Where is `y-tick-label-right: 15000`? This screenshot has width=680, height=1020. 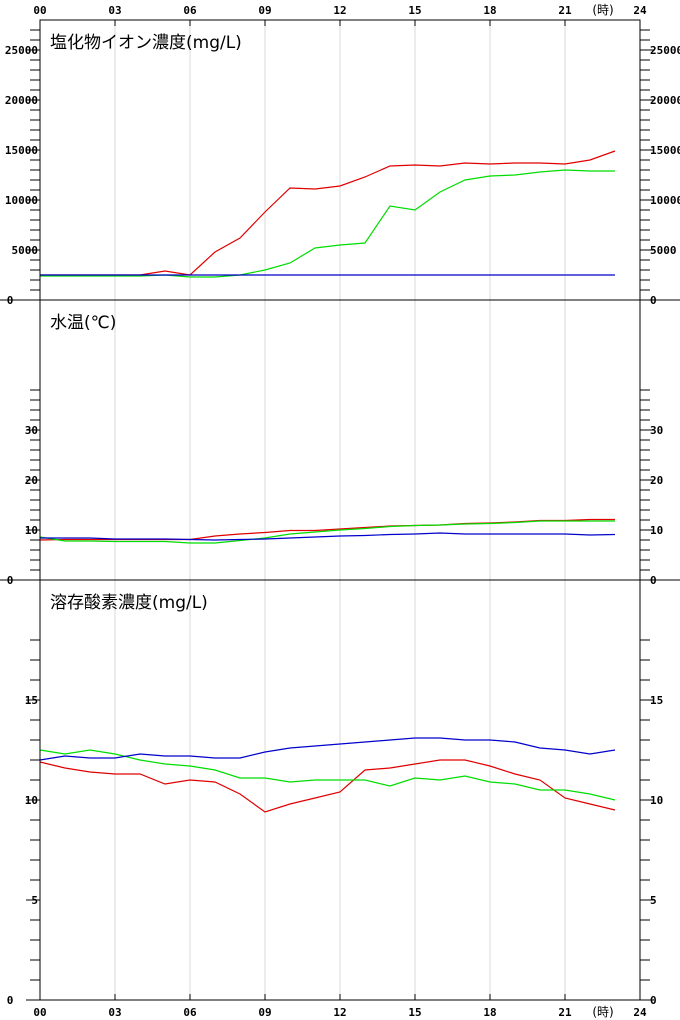
y-tick-label-right: 15000 is located at coordinates (665, 150).